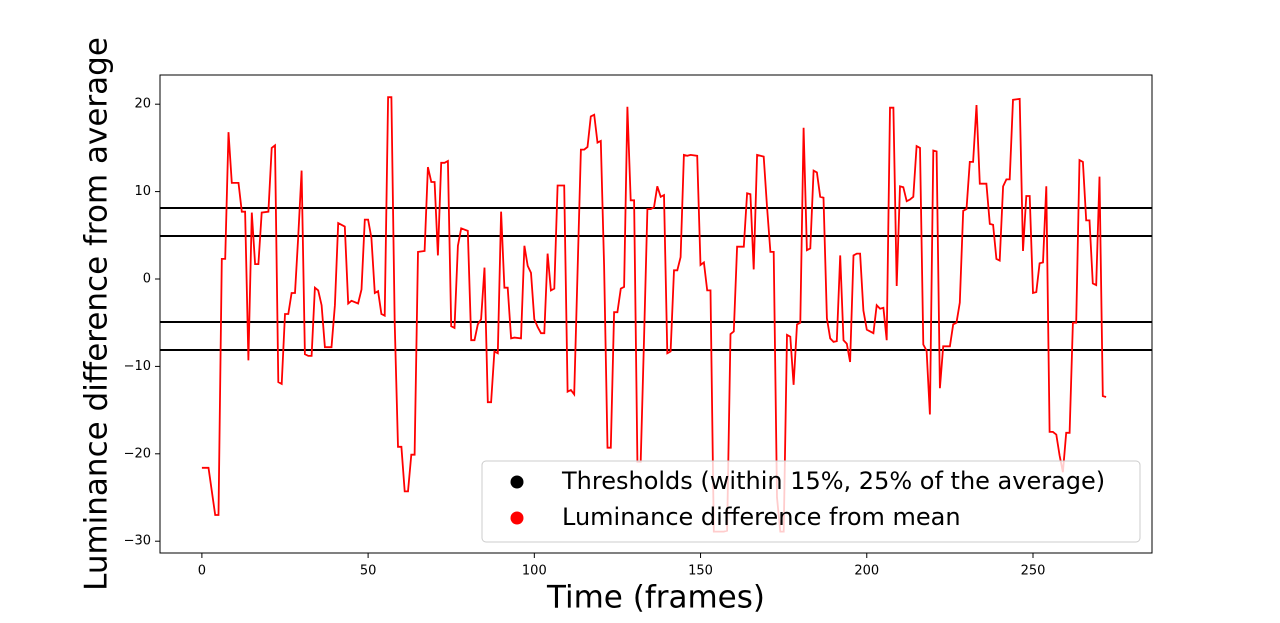 The height and width of the screenshot is (623, 1280). What do you see at coordinates (147, 278) in the screenshot?
I see `y-tick-label: 0` at bounding box center [147, 278].